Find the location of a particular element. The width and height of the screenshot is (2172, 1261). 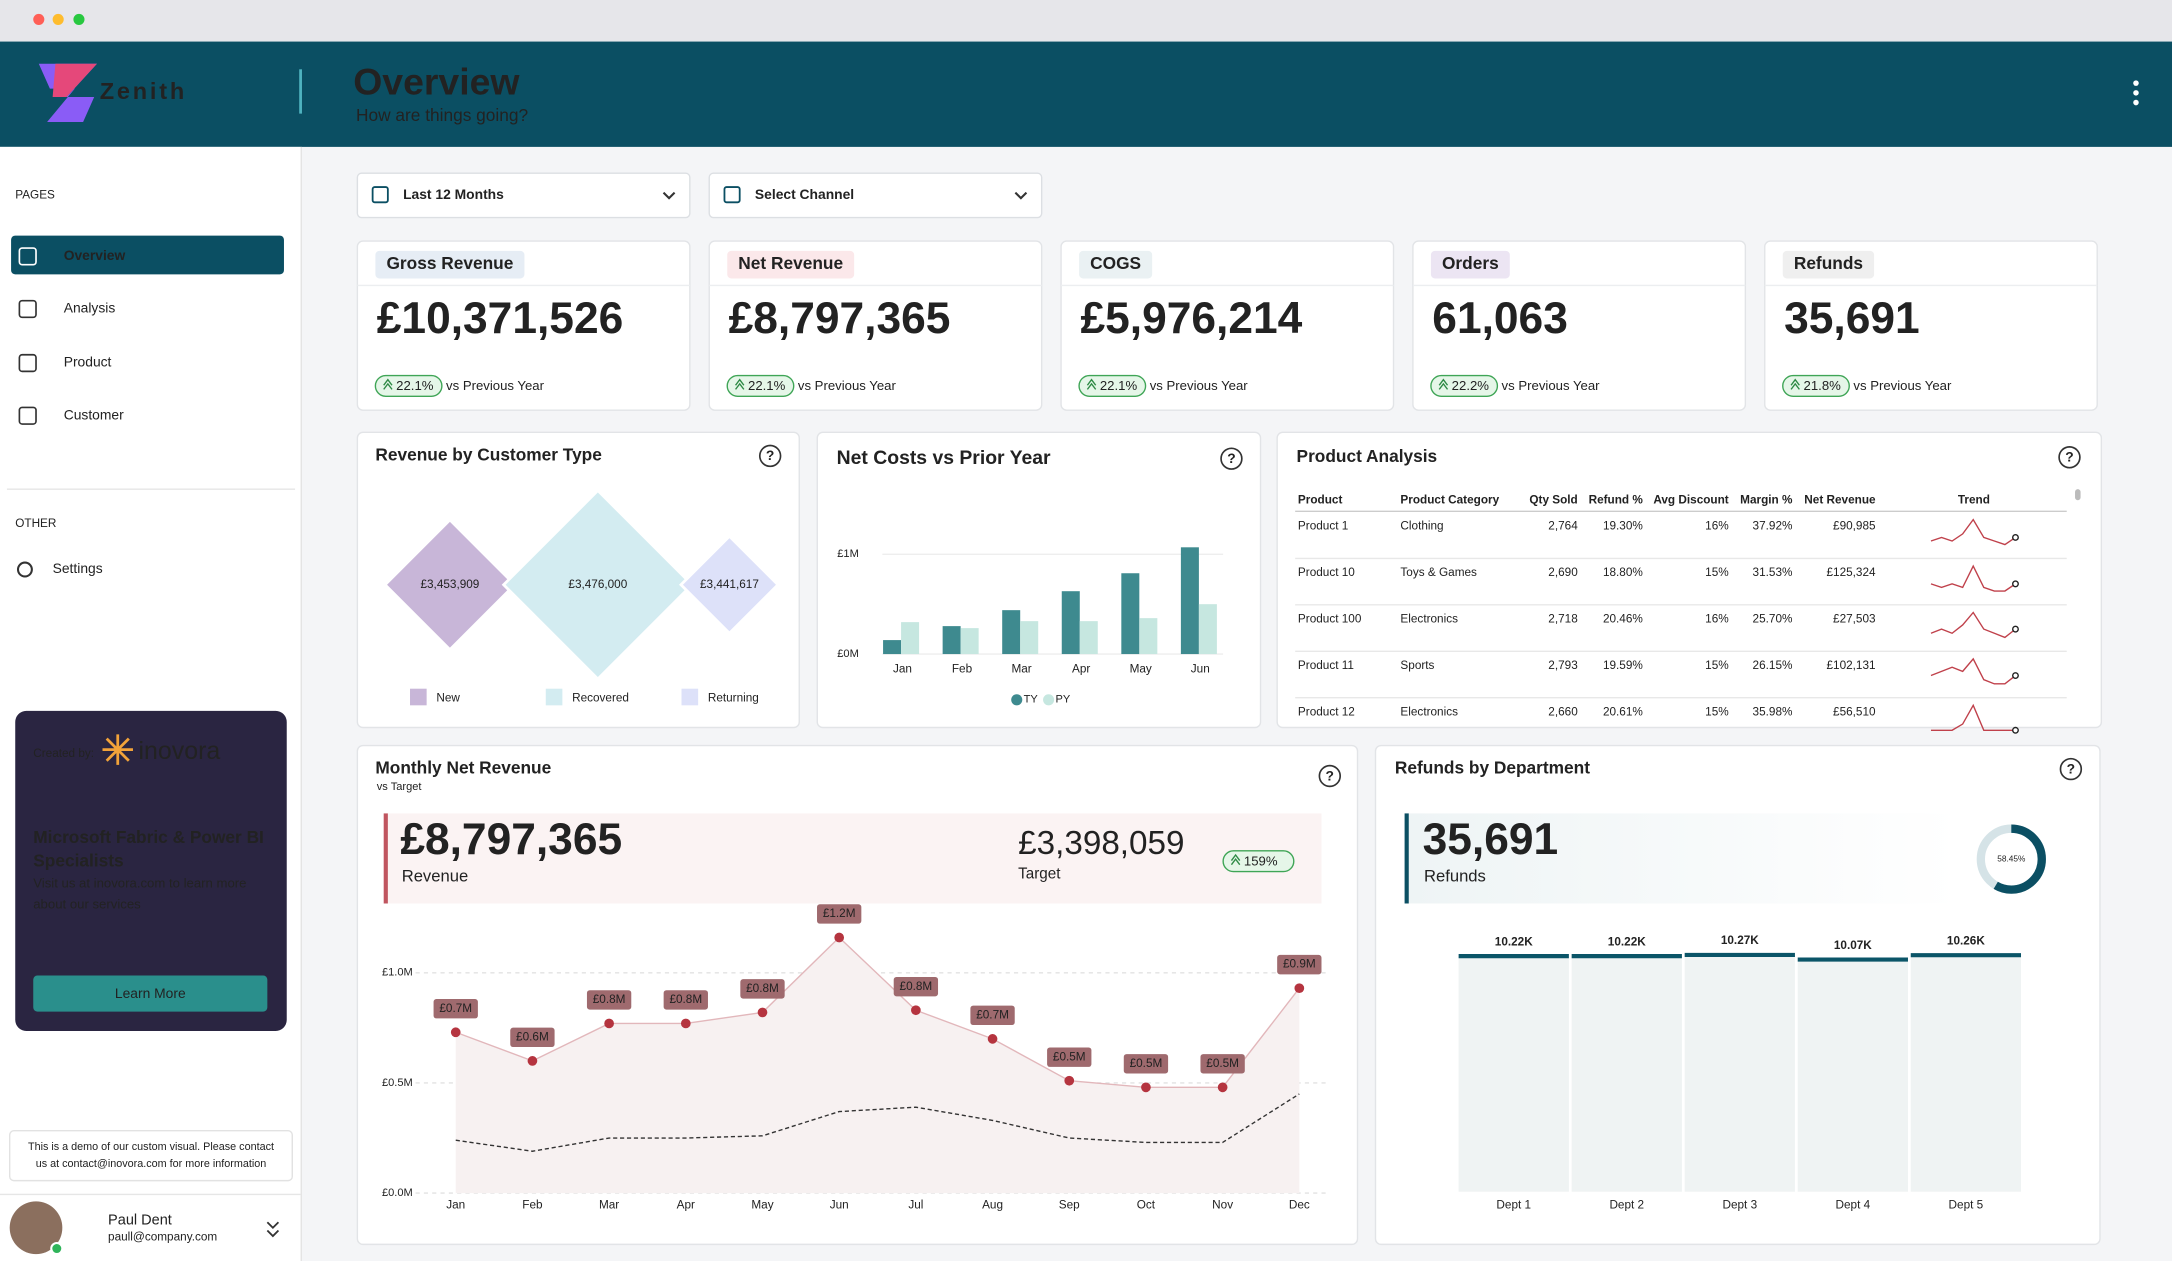

x-tick-label: Dept 2 is located at coordinates (1626, 1205).